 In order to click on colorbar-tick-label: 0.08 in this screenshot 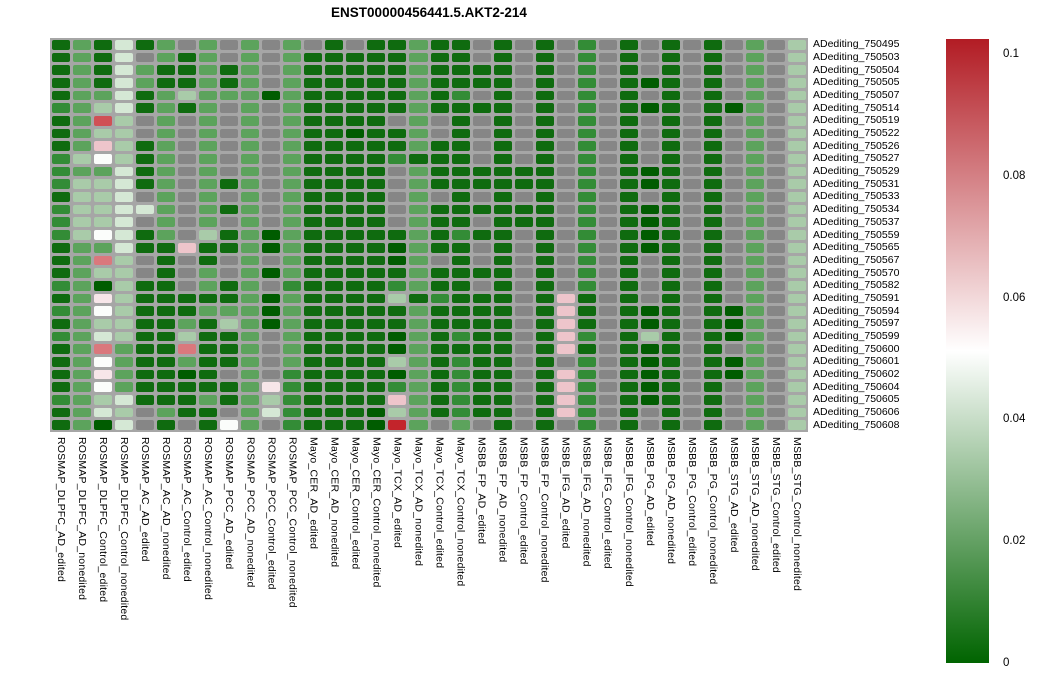, I will do `click(1014, 175)`.